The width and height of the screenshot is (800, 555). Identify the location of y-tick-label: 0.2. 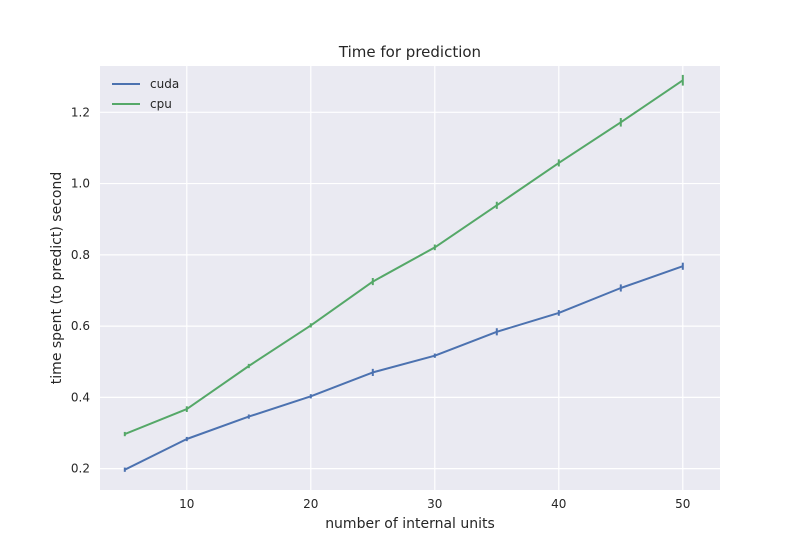
(80, 469).